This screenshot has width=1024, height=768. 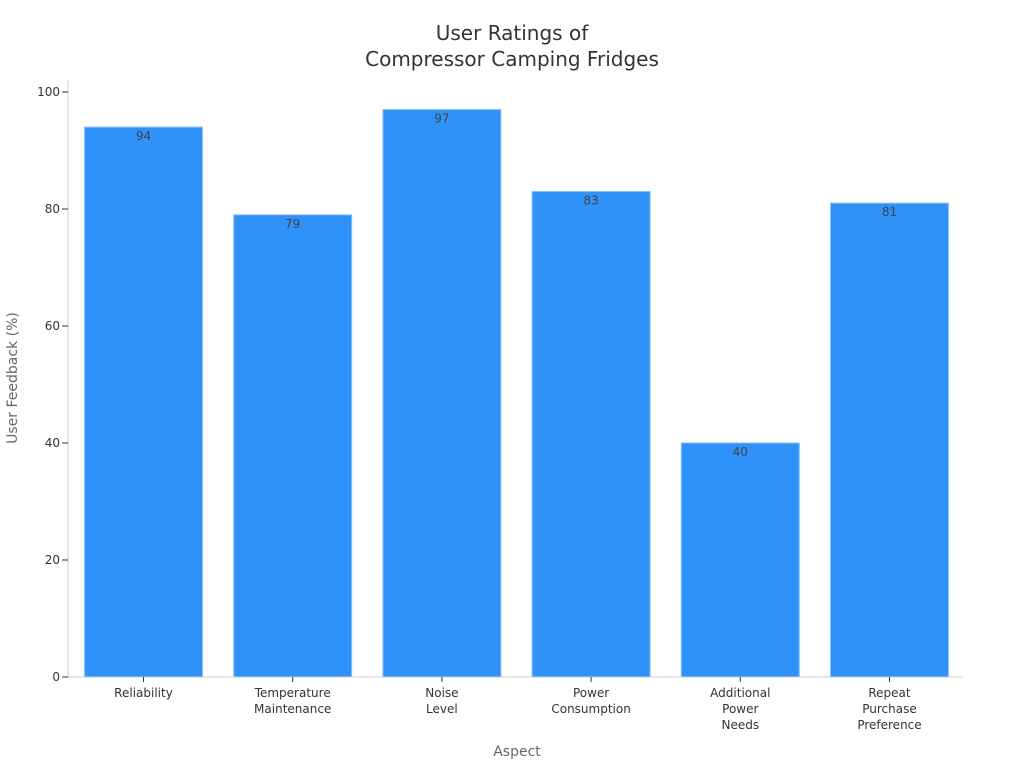 I want to click on chart-title-line: Compressor Camping Fridges, so click(x=512, y=59).